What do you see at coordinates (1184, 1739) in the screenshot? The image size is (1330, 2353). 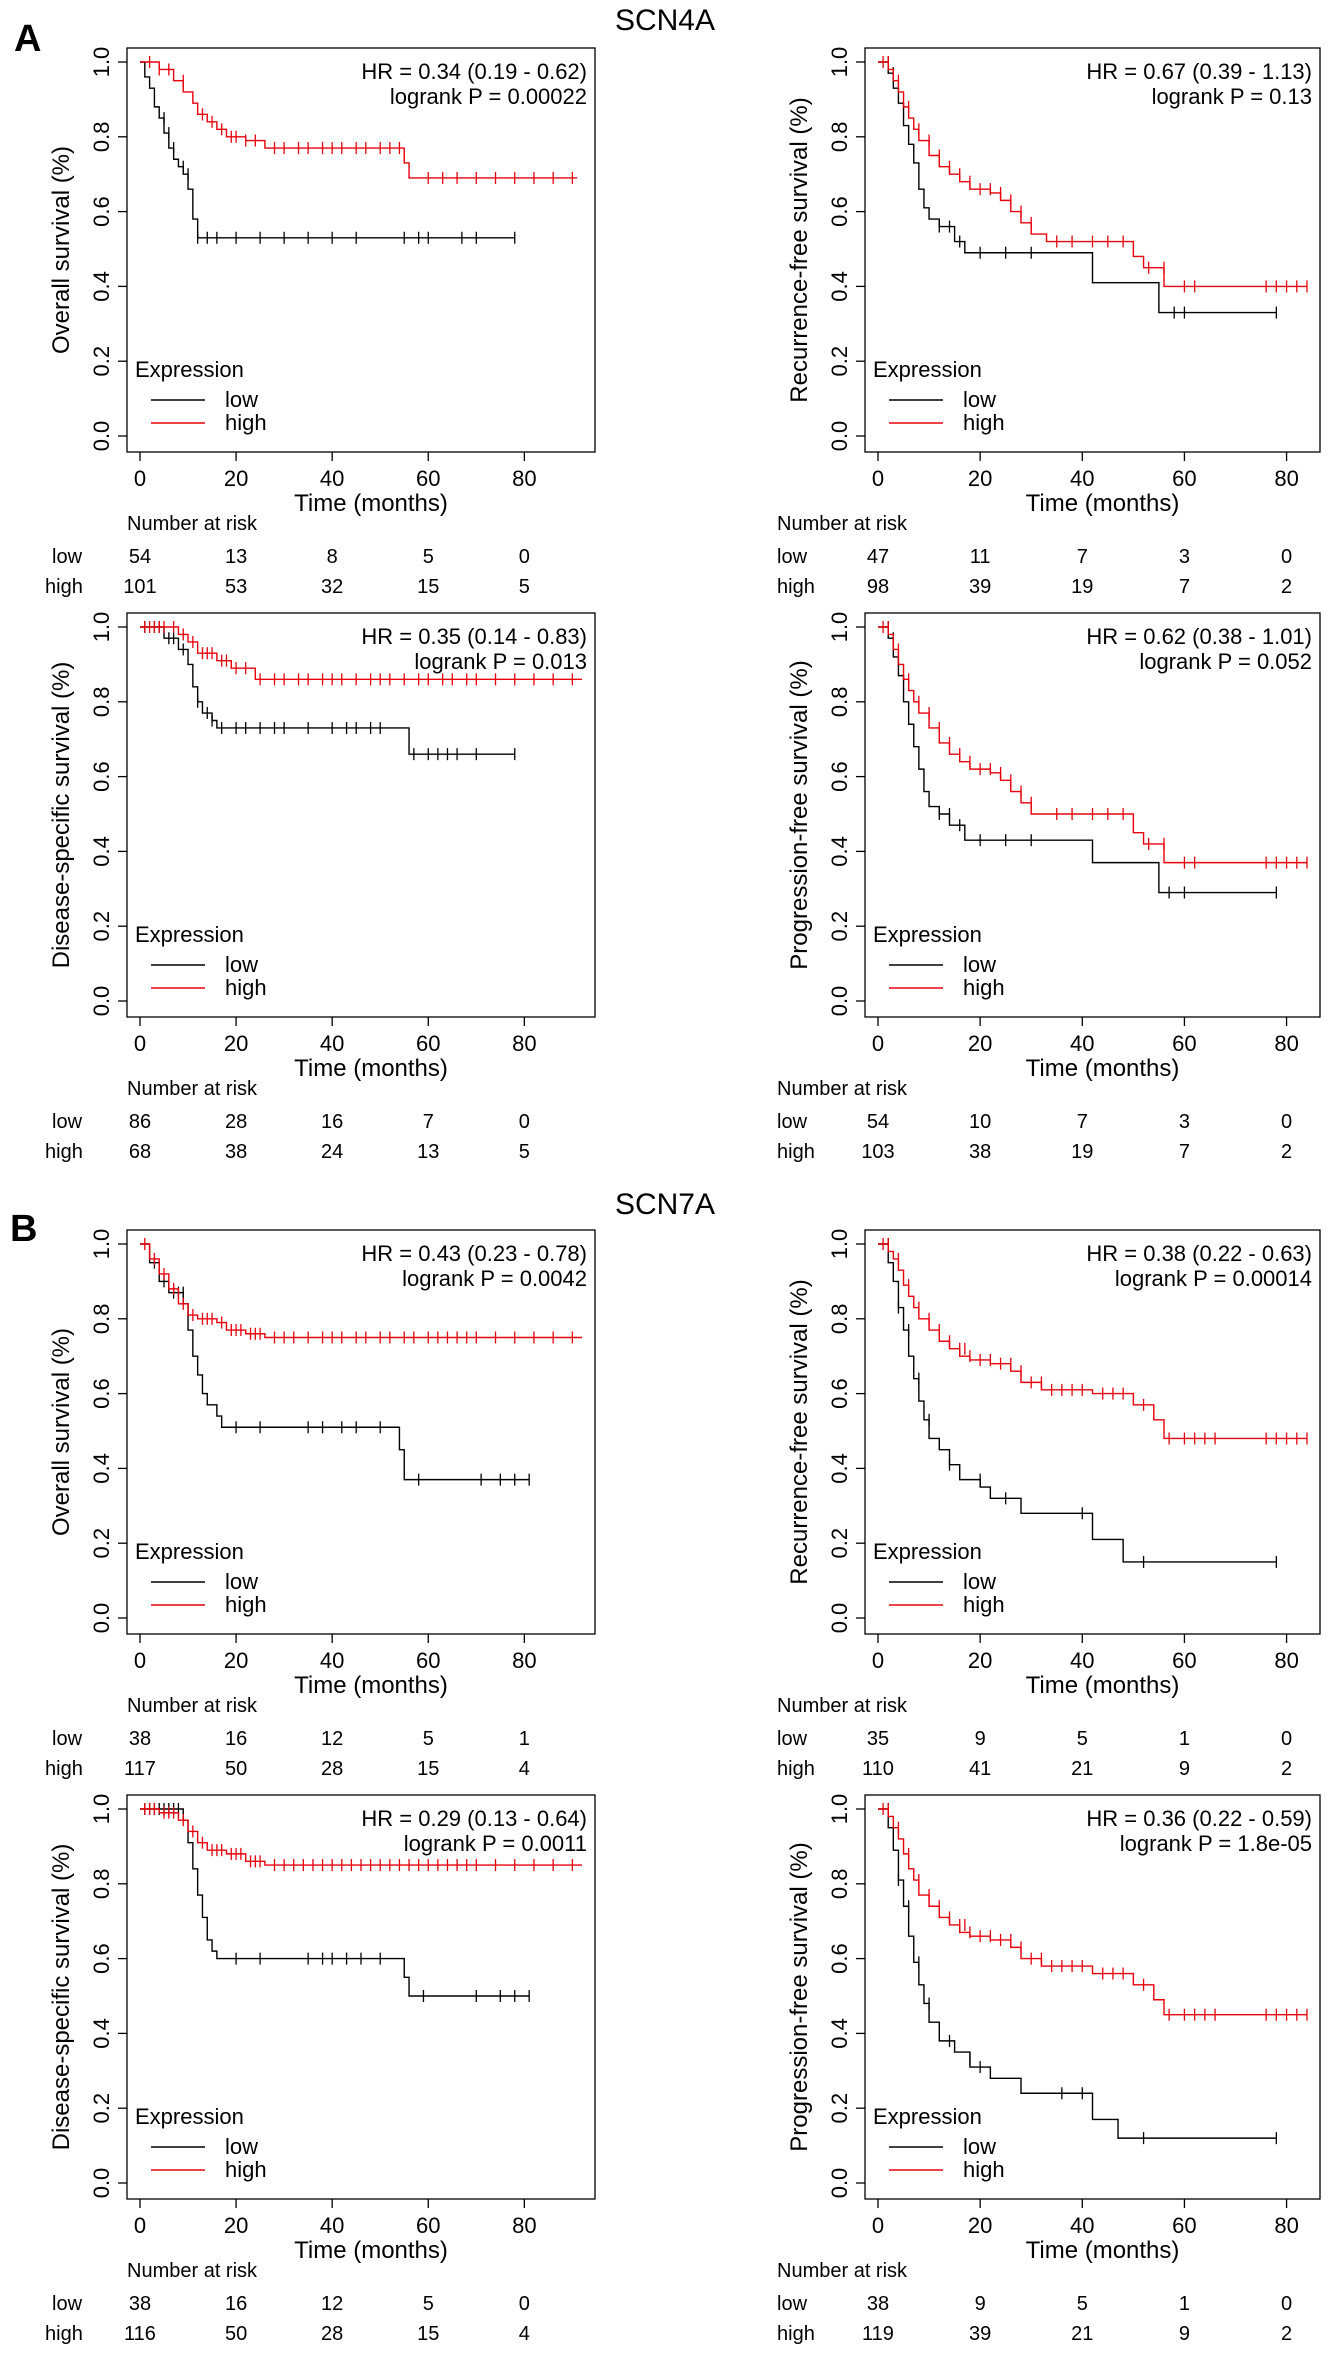 I see `risk-count-low: 1` at bounding box center [1184, 1739].